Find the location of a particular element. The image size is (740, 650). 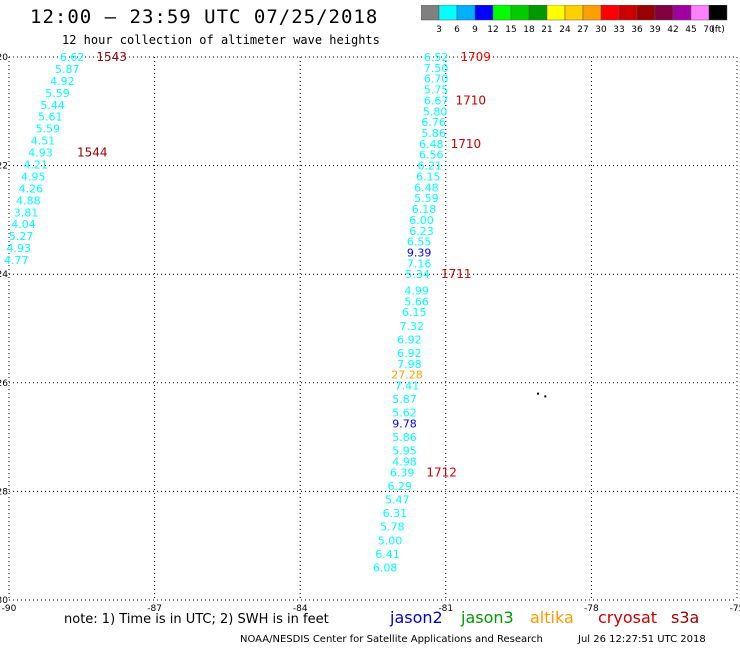

x-tick-label: -90 is located at coordinates (9, 608).